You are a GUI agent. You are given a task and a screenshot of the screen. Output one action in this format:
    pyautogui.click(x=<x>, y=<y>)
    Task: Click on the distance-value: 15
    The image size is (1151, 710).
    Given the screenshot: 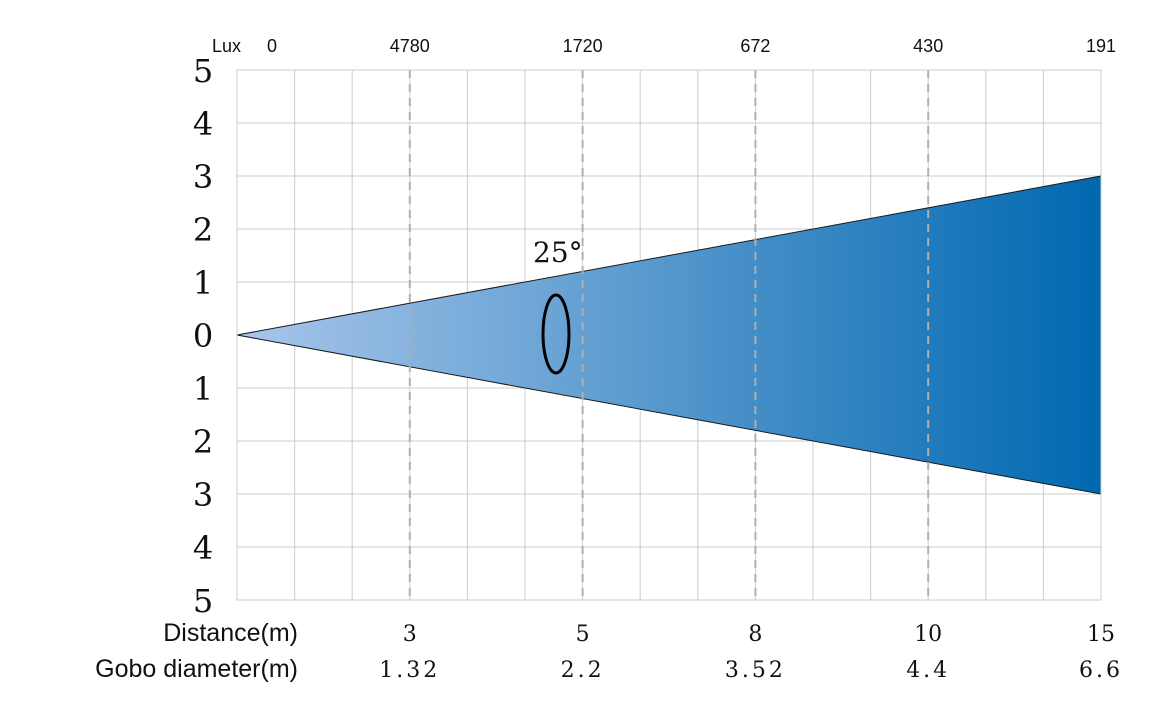 What is the action you would take?
    pyautogui.click(x=1101, y=634)
    